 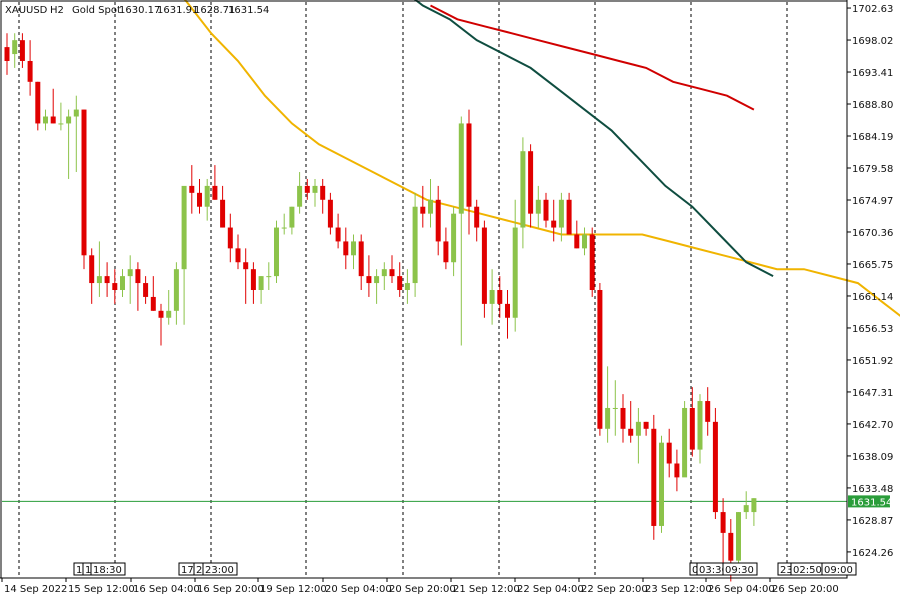 I want to click on svg-text: 09:00, so click(x=838, y=570).